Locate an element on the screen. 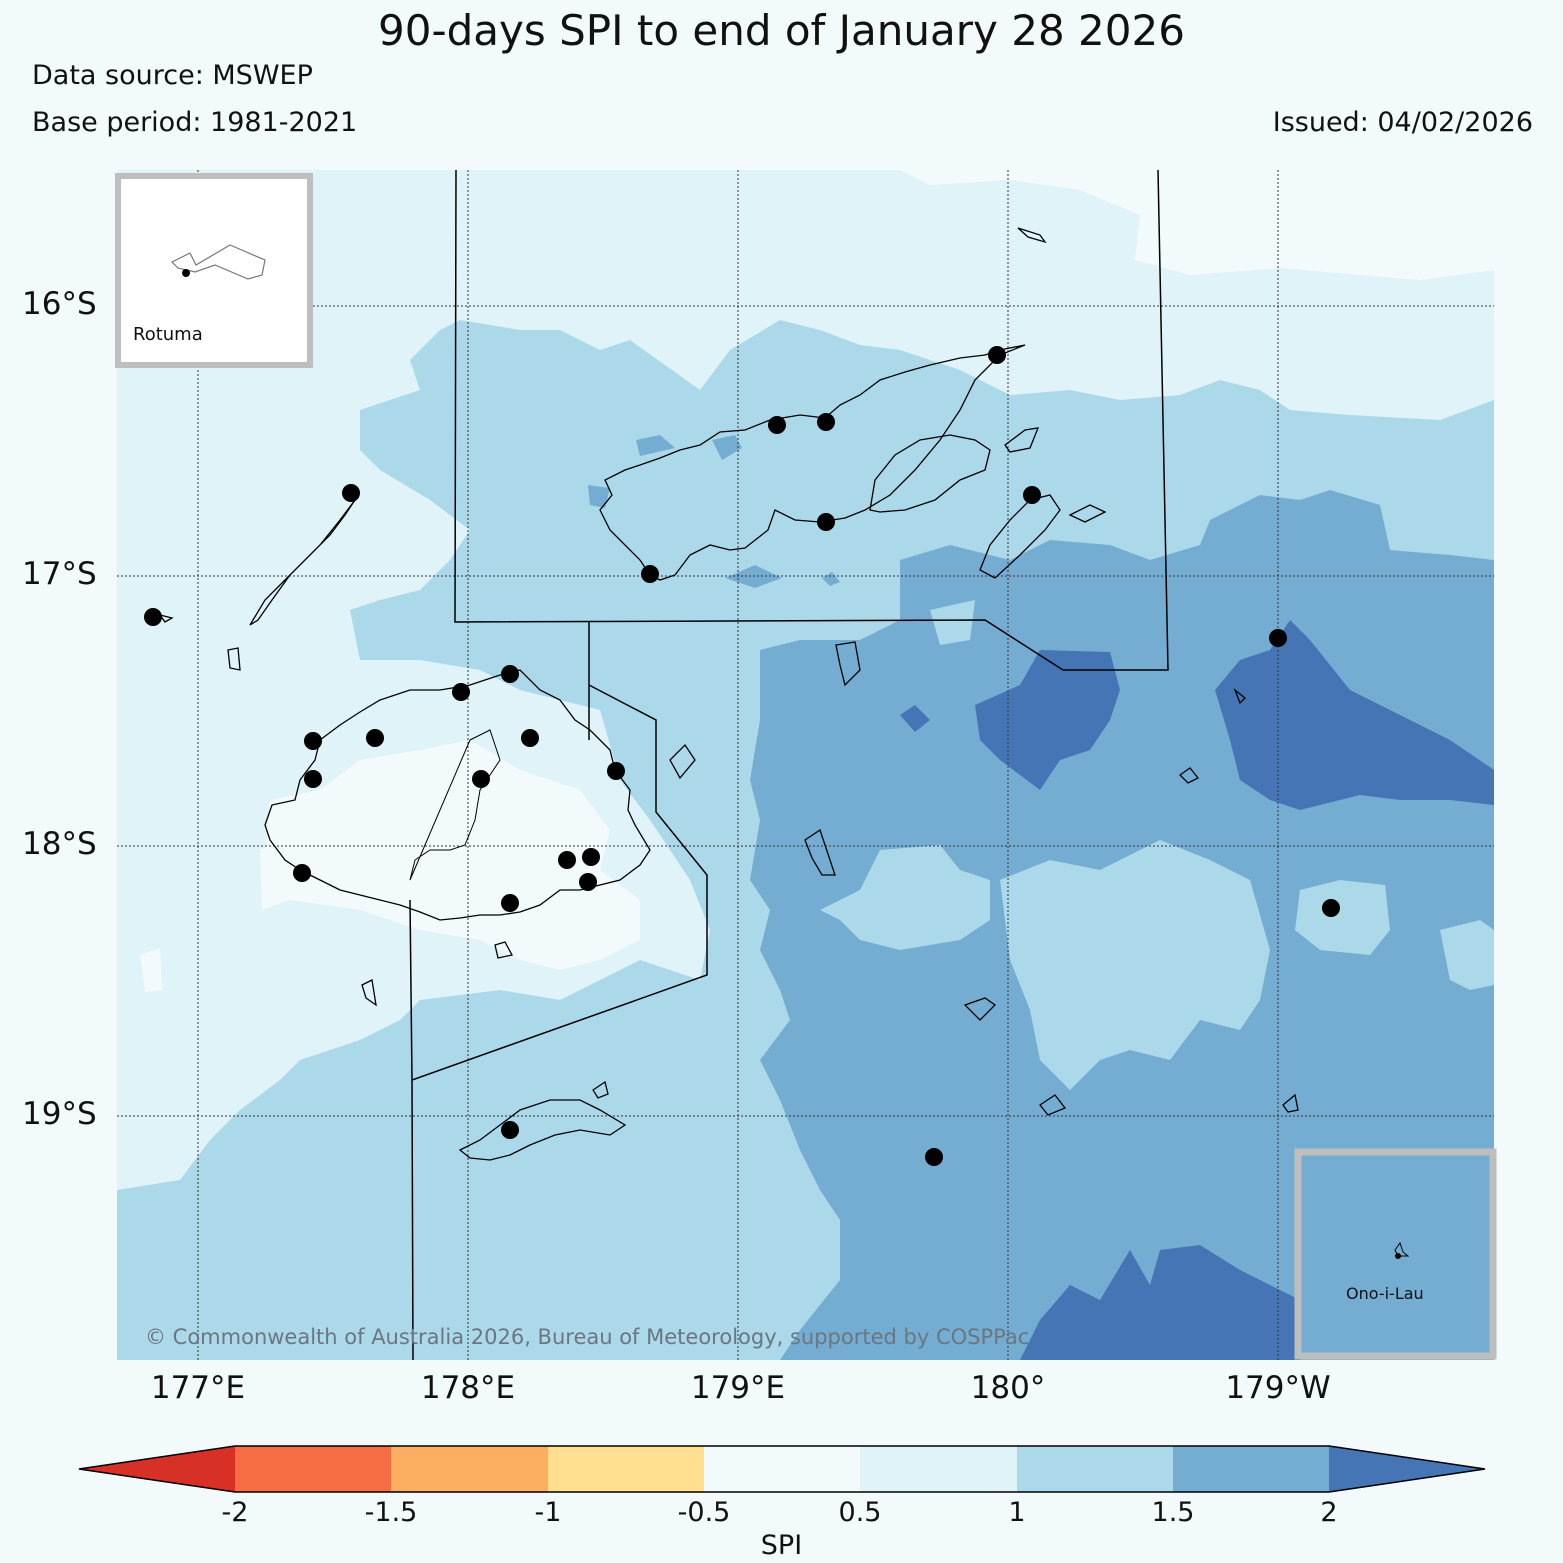 This screenshot has height=1563, width=1563. spi-region-0-05-north is located at coordinates (805, 225).